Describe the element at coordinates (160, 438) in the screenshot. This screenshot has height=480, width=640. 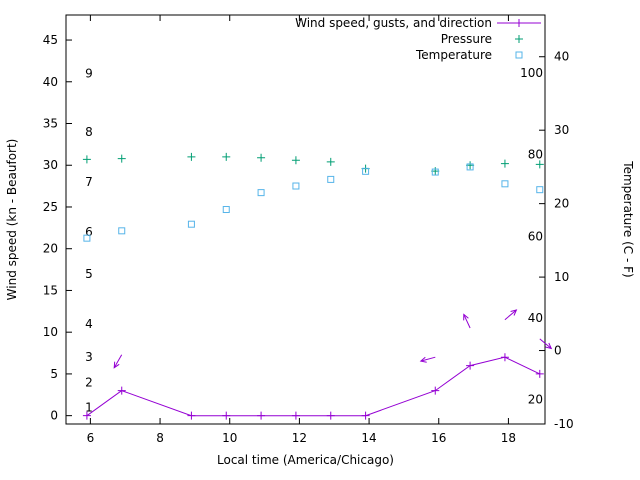
I see `x-tick-label: 8` at that location.